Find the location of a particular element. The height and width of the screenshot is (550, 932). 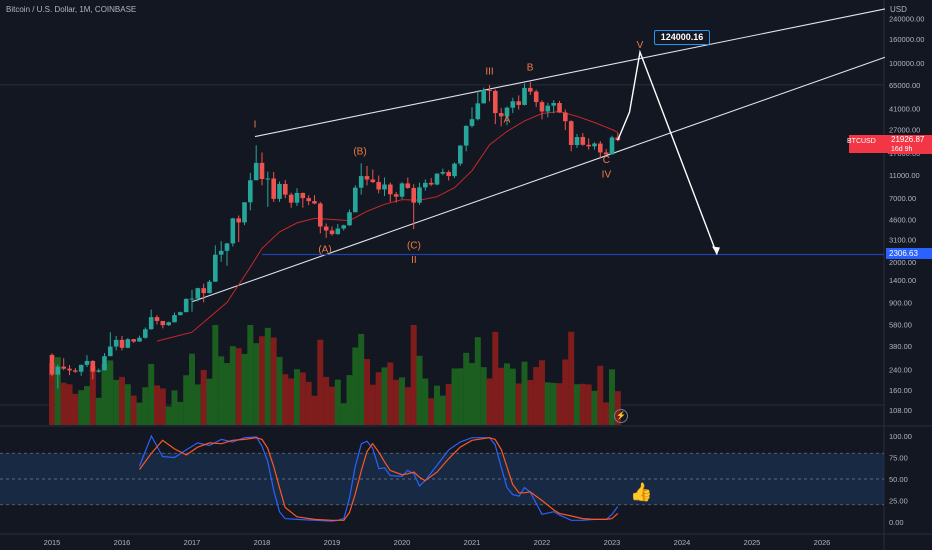

wave-label: C is located at coordinates (606, 160).